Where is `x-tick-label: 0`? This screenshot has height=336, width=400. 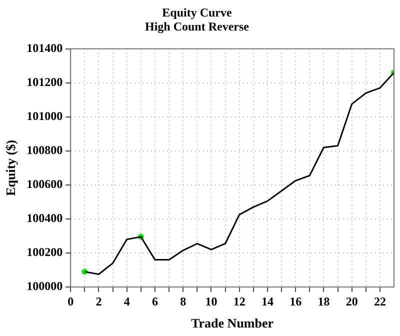 x-tick-label: 0 is located at coordinates (71, 301).